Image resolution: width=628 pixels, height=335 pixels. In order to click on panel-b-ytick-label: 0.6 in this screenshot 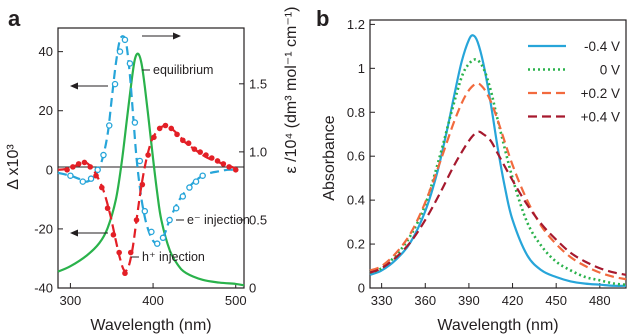, I will do `click(356, 156)`.